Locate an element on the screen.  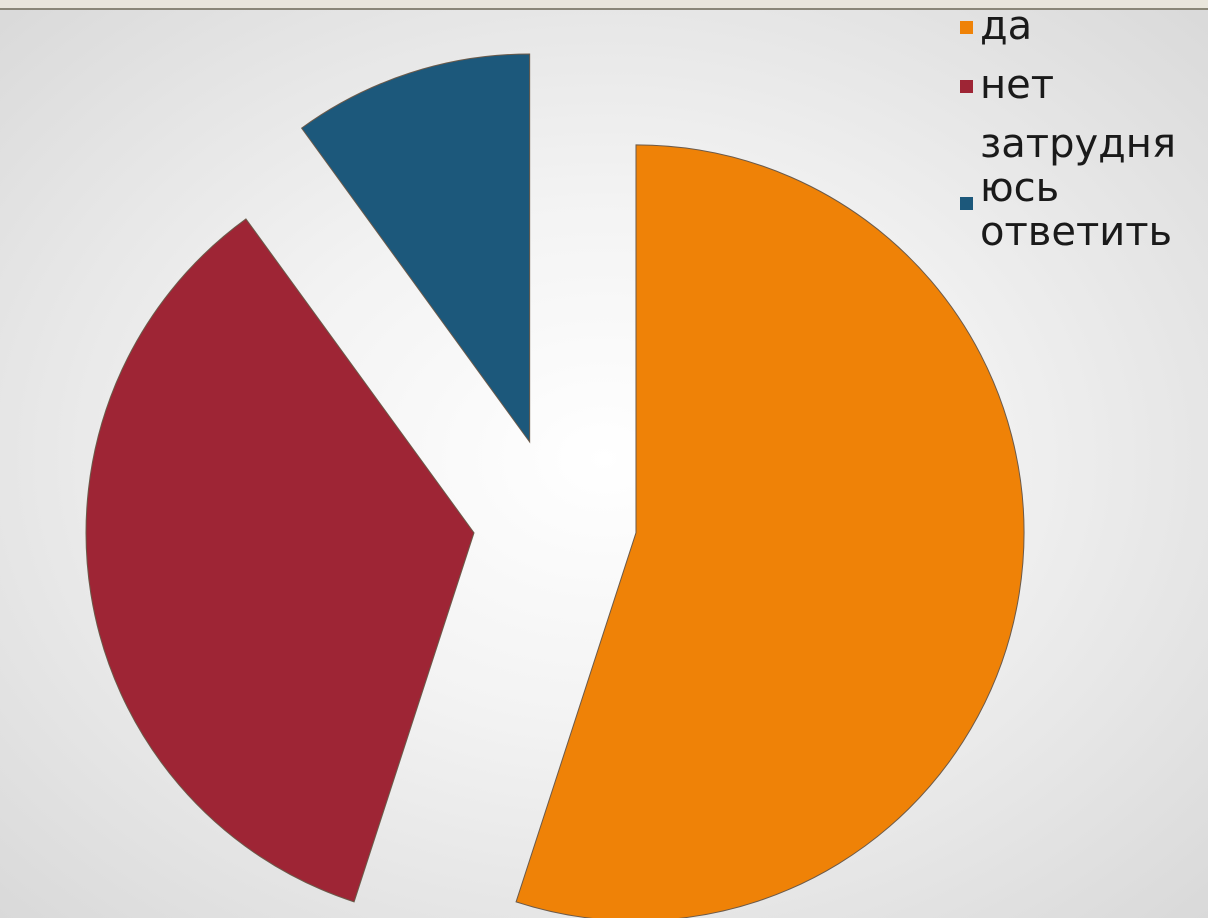
legend-swatch-da is located at coordinates (966, 27).